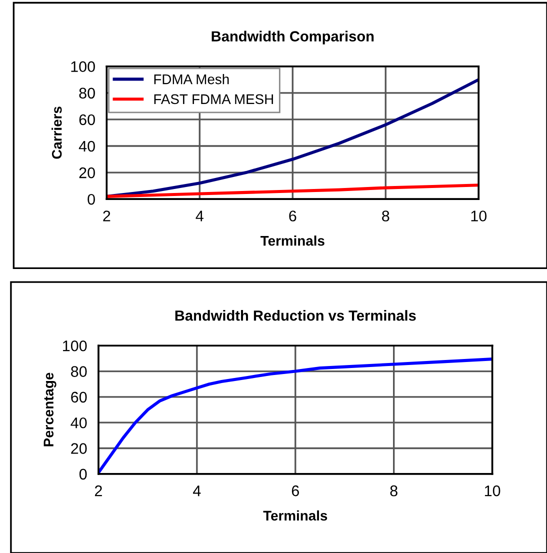  What do you see at coordinates (295, 315) in the screenshot?
I see `chart-title: Bandwidth Reduction vs Terminals` at bounding box center [295, 315].